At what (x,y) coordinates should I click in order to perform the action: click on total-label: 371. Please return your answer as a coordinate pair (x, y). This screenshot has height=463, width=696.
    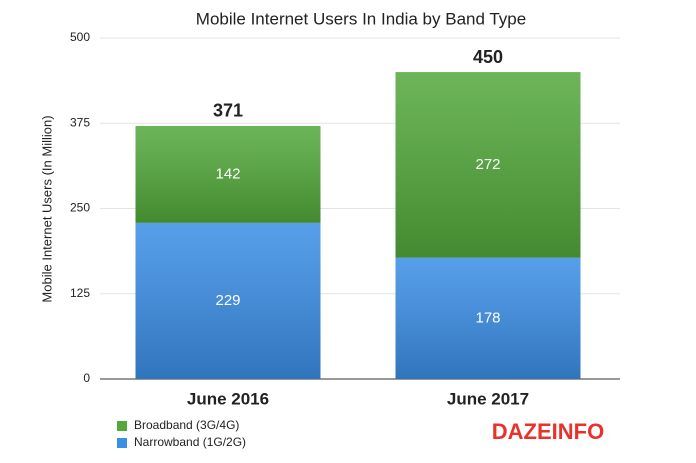
    Looking at the image, I should click on (228, 111).